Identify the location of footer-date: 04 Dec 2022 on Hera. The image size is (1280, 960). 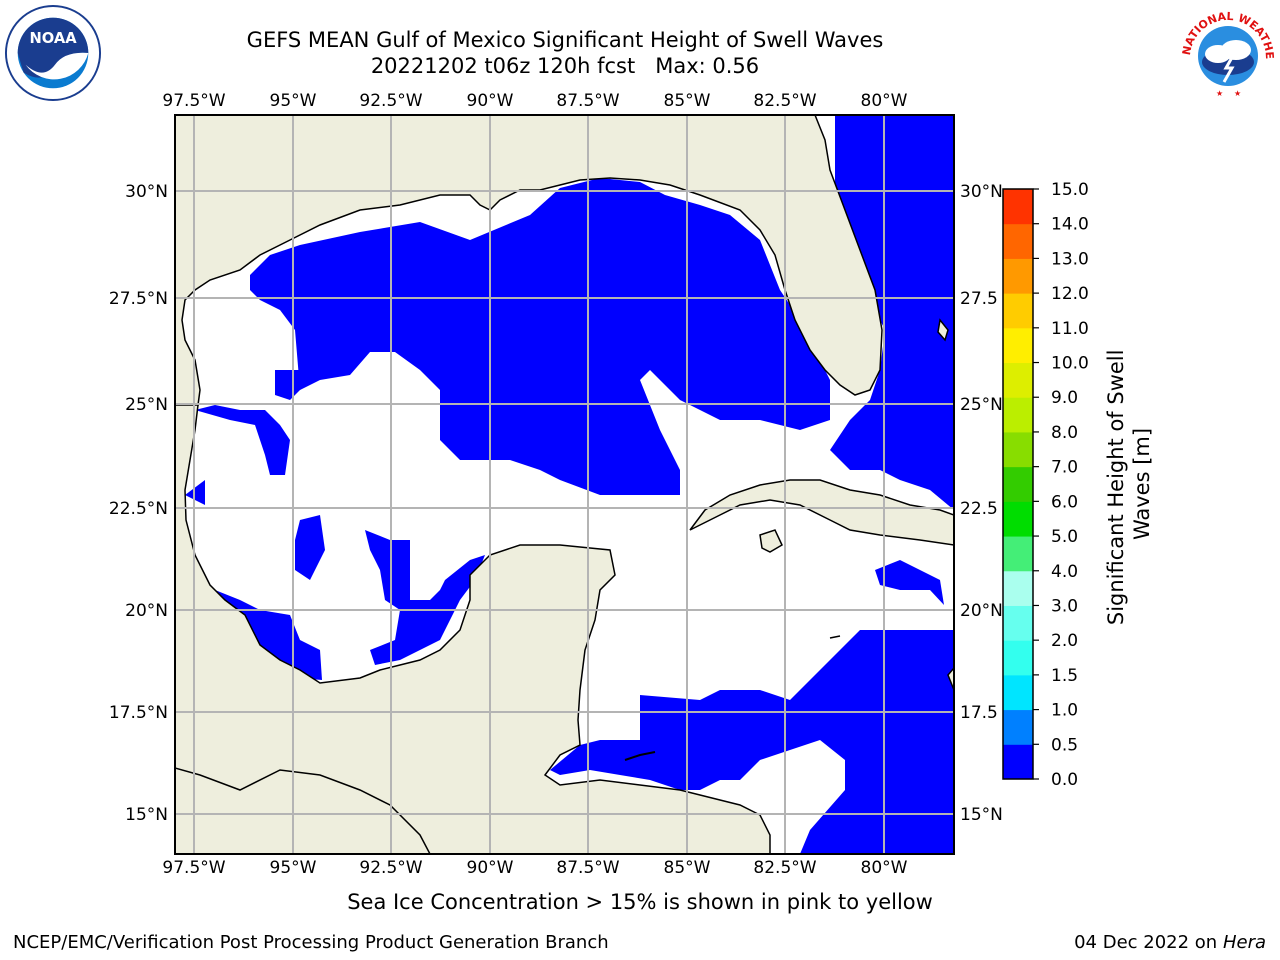
(1170, 942).